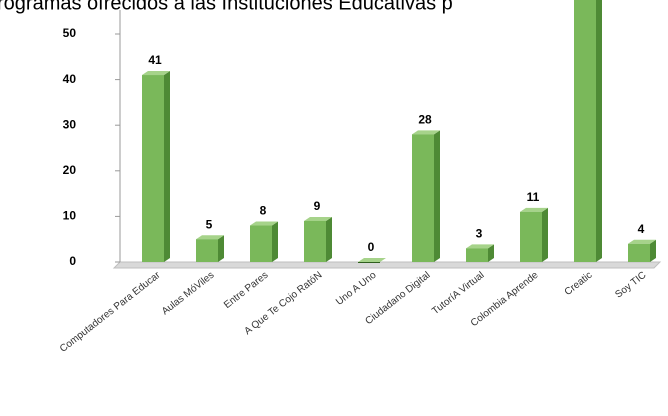 The width and height of the screenshot is (668, 416). I want to click on y-tick-label: 20, so click(70, 170).